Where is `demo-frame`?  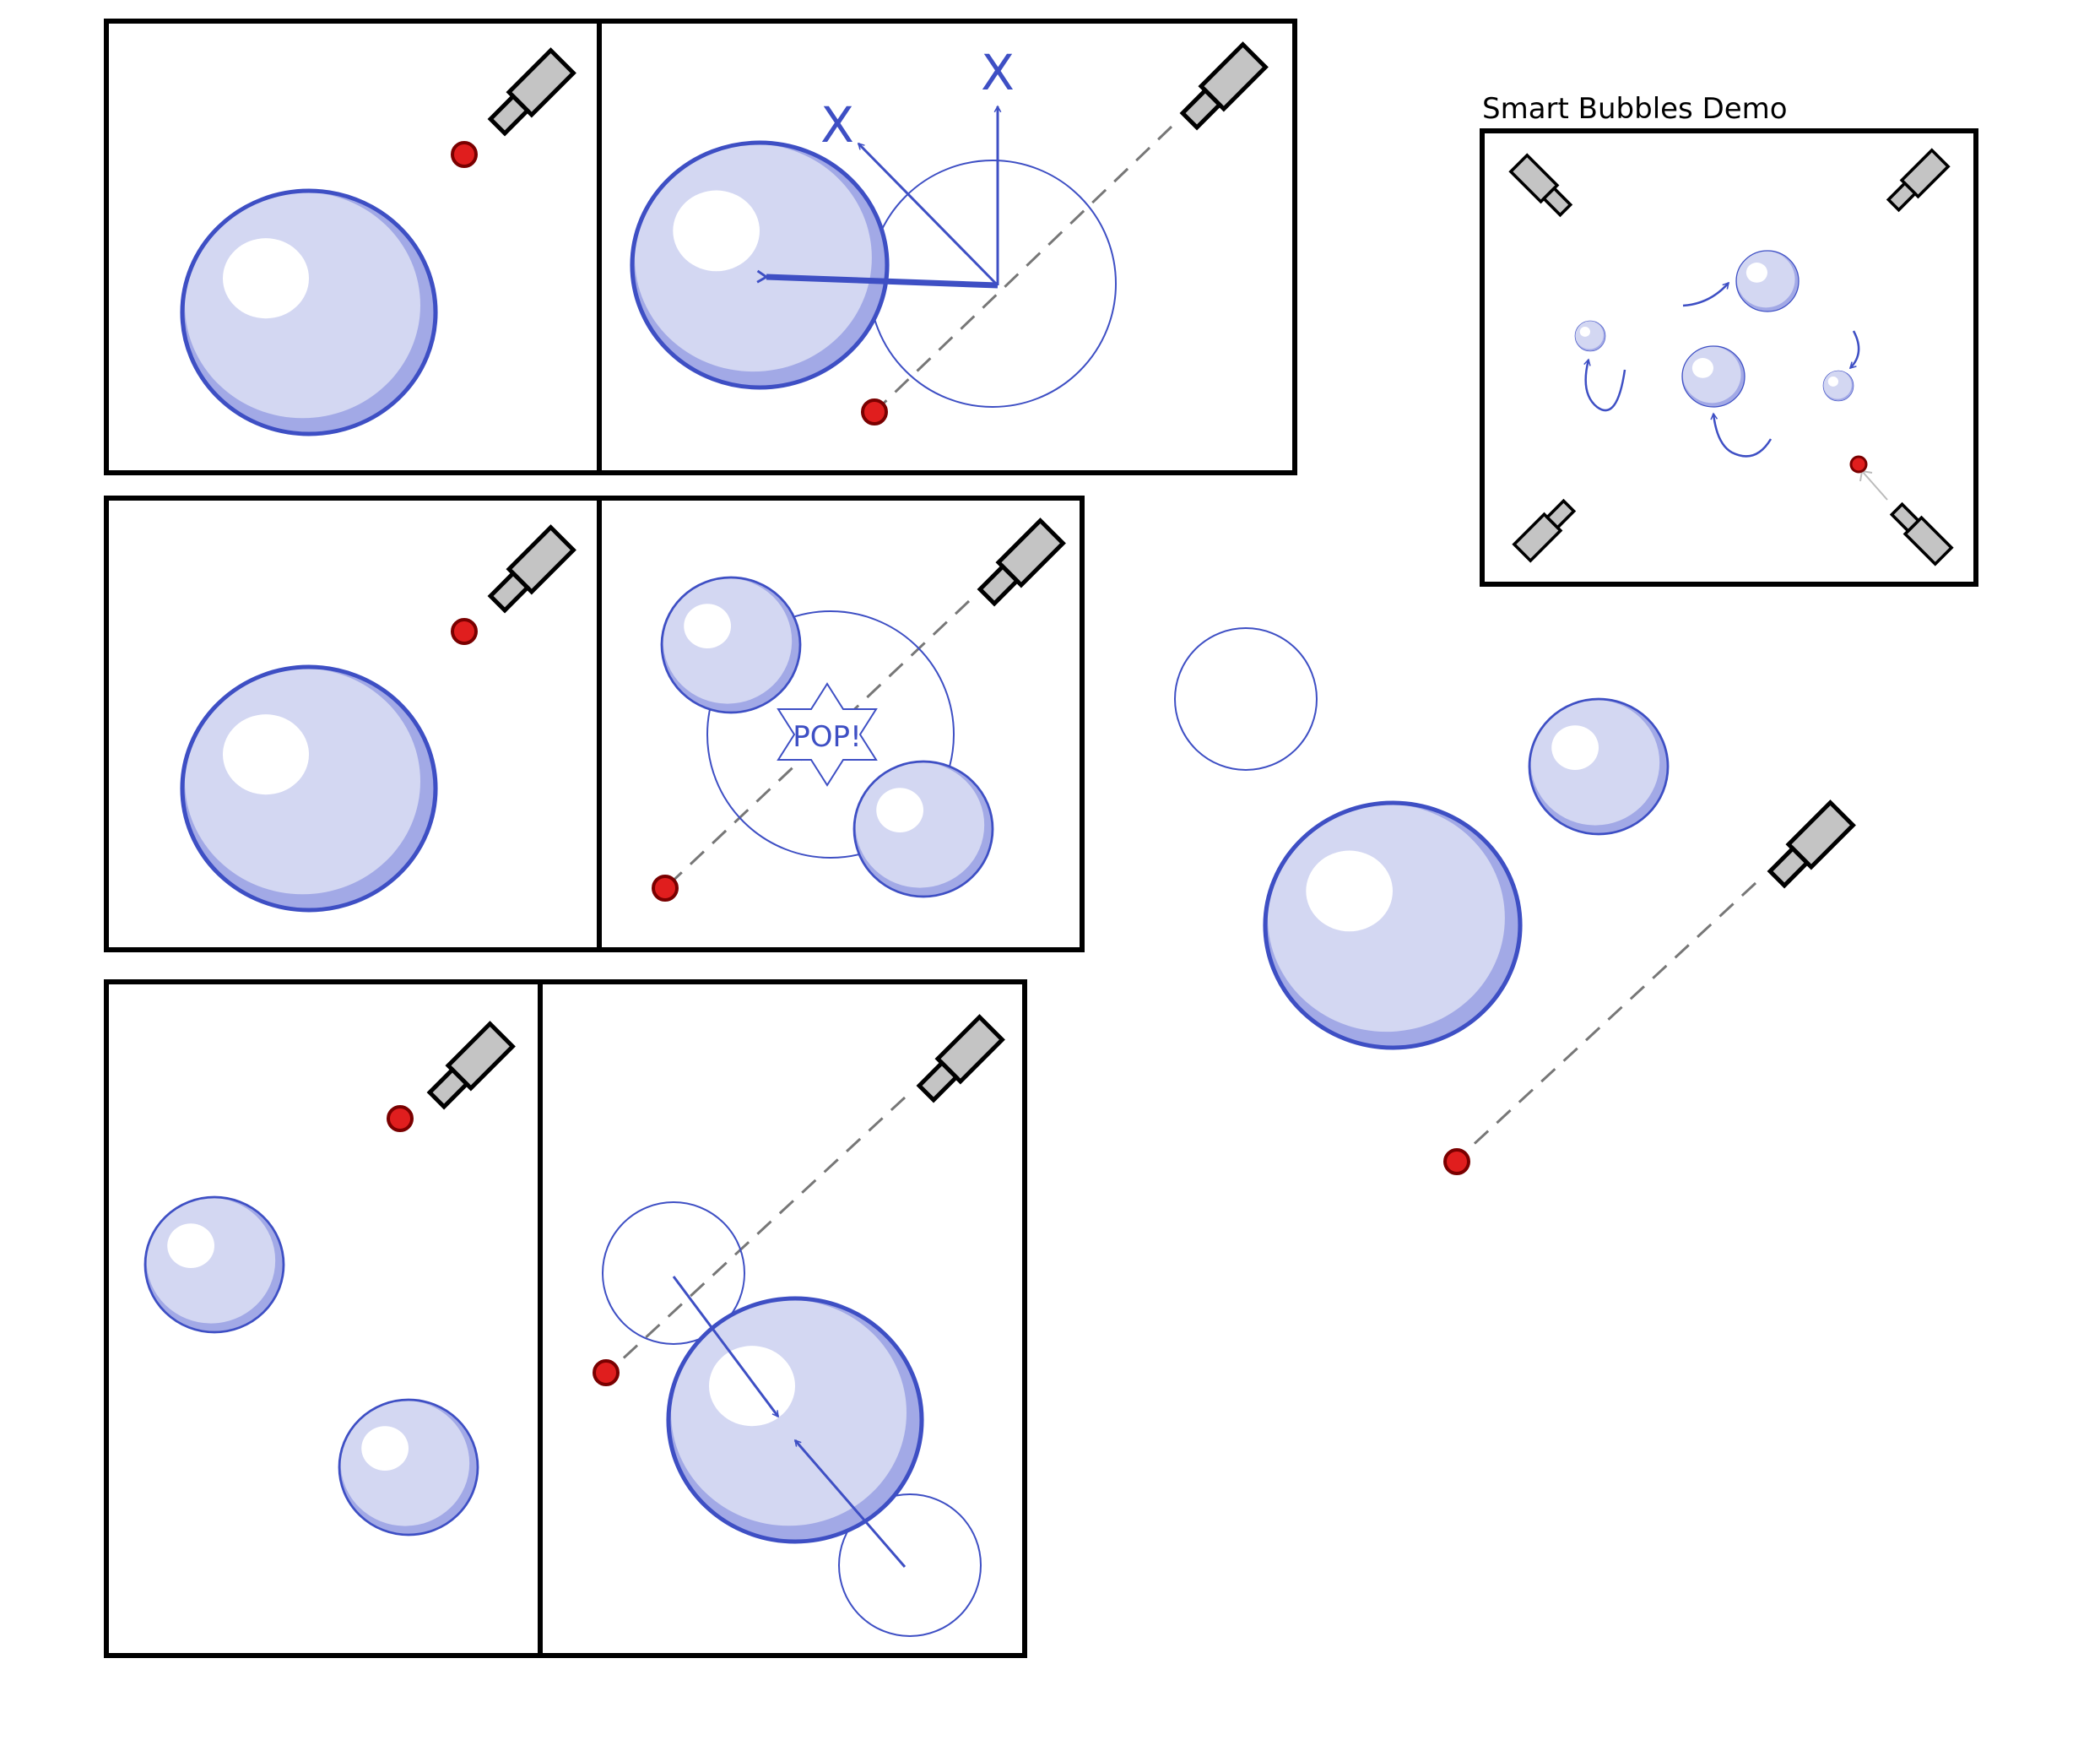 demo-frame is located at coordinates (1729, 357).